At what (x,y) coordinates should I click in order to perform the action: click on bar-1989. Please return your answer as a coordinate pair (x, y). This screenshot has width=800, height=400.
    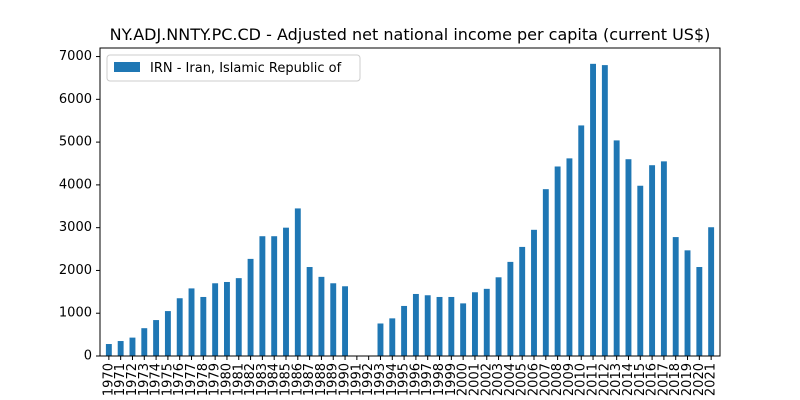
    Looking at the image, I should click on (333, 319).